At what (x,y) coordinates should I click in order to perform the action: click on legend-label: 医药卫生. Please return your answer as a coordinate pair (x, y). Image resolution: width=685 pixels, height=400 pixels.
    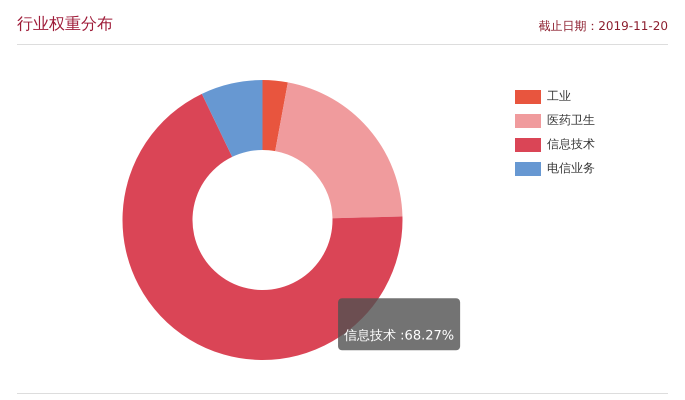
    Looking at the image, I should click on (571, 120).